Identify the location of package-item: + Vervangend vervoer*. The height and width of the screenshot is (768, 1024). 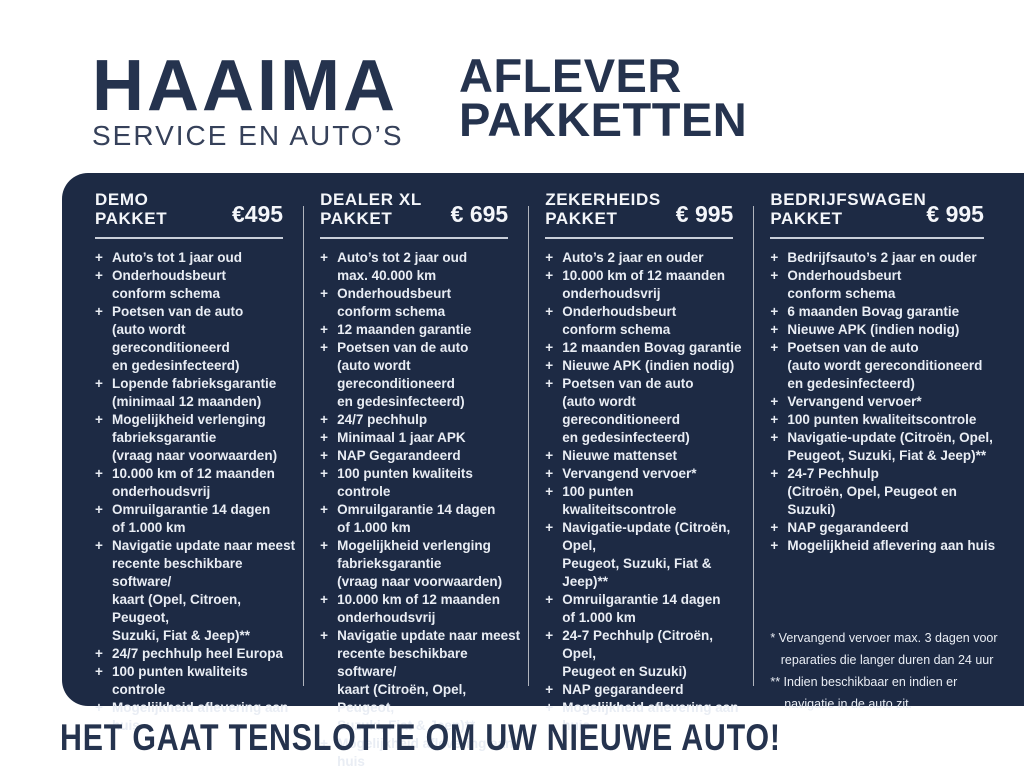
(646, 474).